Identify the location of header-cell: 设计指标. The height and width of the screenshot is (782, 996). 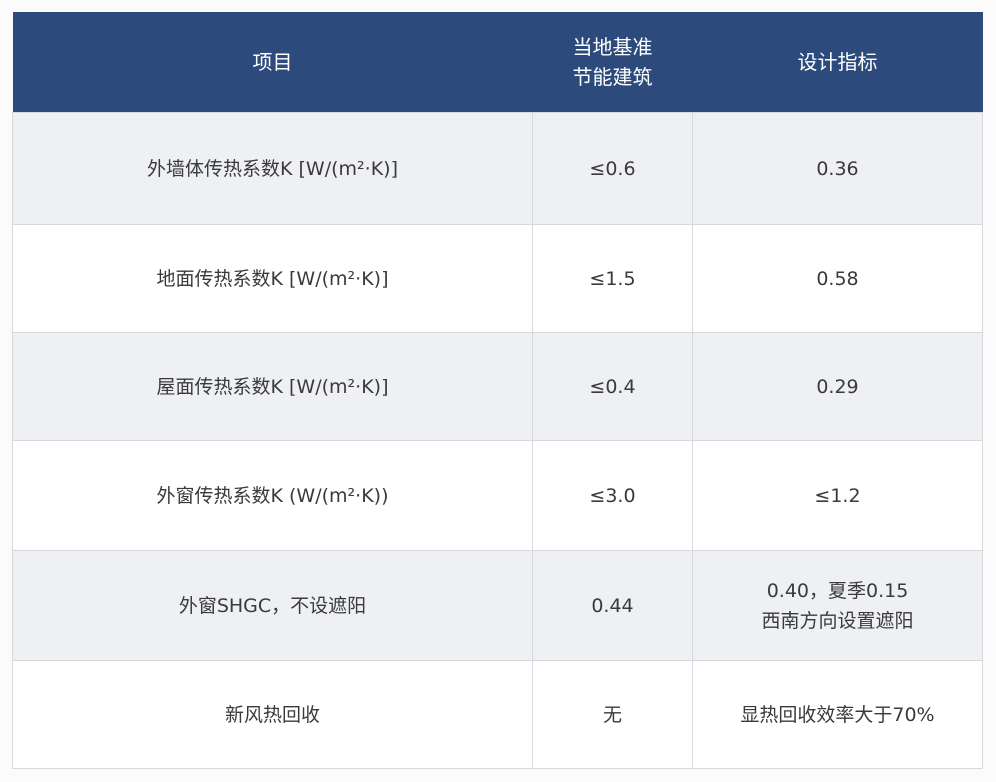
(837, 62).